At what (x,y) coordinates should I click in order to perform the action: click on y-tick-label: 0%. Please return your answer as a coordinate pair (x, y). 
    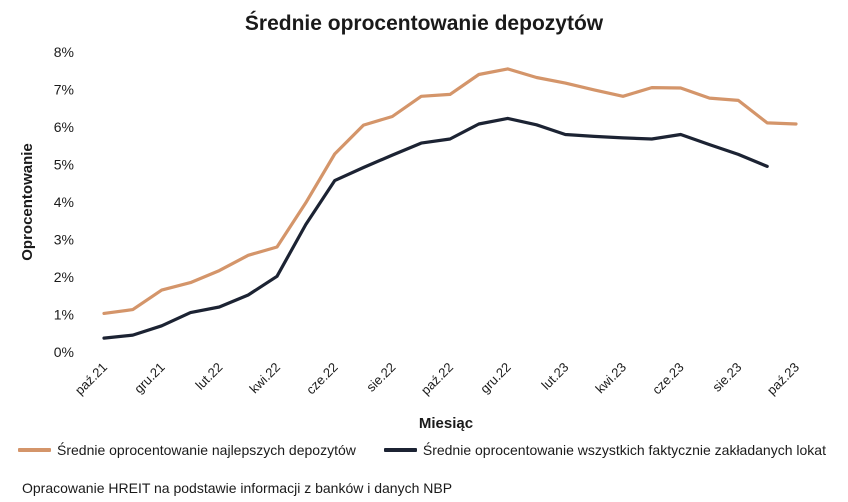
    Looking at the image, I should click on (64, 352).